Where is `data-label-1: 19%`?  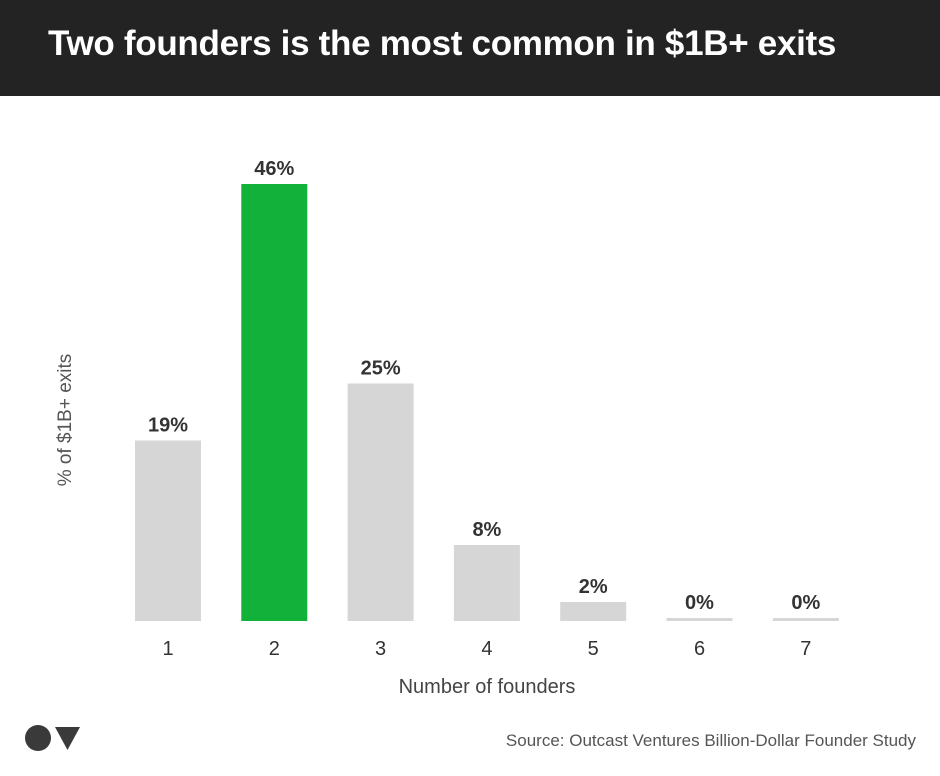
data-label-1: 19% is located at coordinates (168, 426).